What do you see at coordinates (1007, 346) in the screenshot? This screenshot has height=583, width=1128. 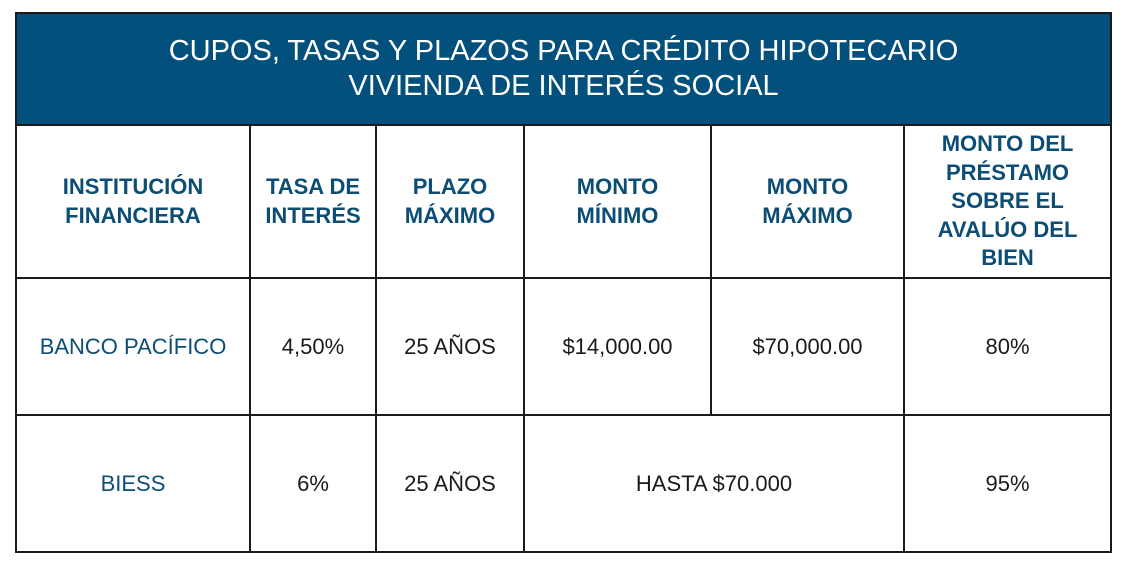 I see `cell-loan-to-value: 80%` at bounding box center [1007, 346].